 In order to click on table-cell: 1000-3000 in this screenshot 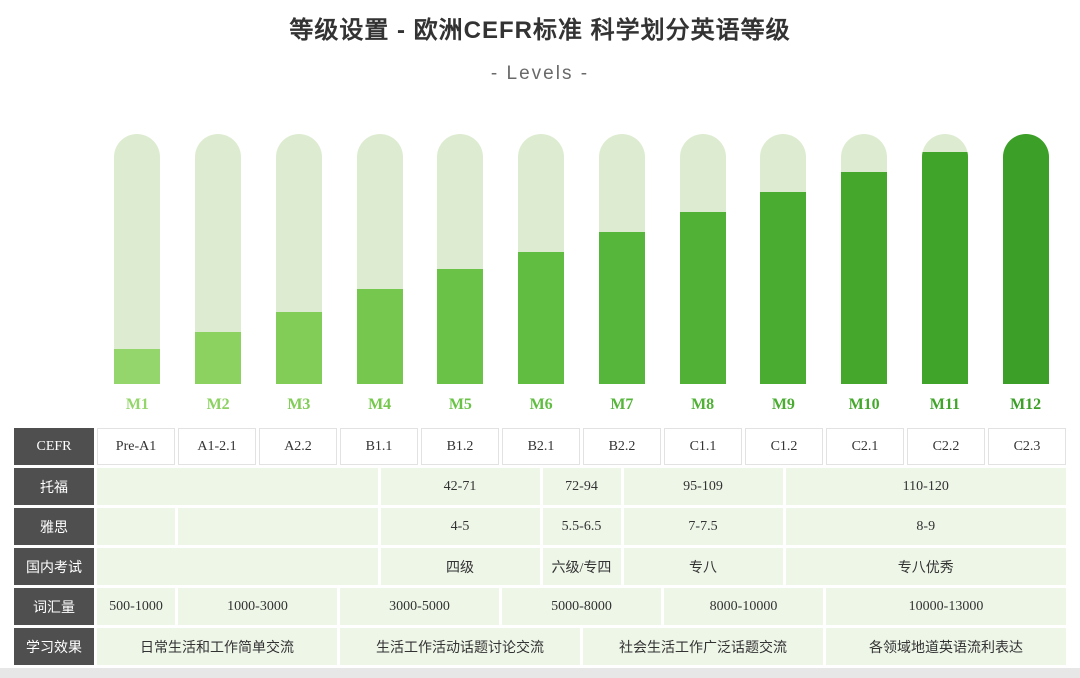, I will do `click(257, 606)`.